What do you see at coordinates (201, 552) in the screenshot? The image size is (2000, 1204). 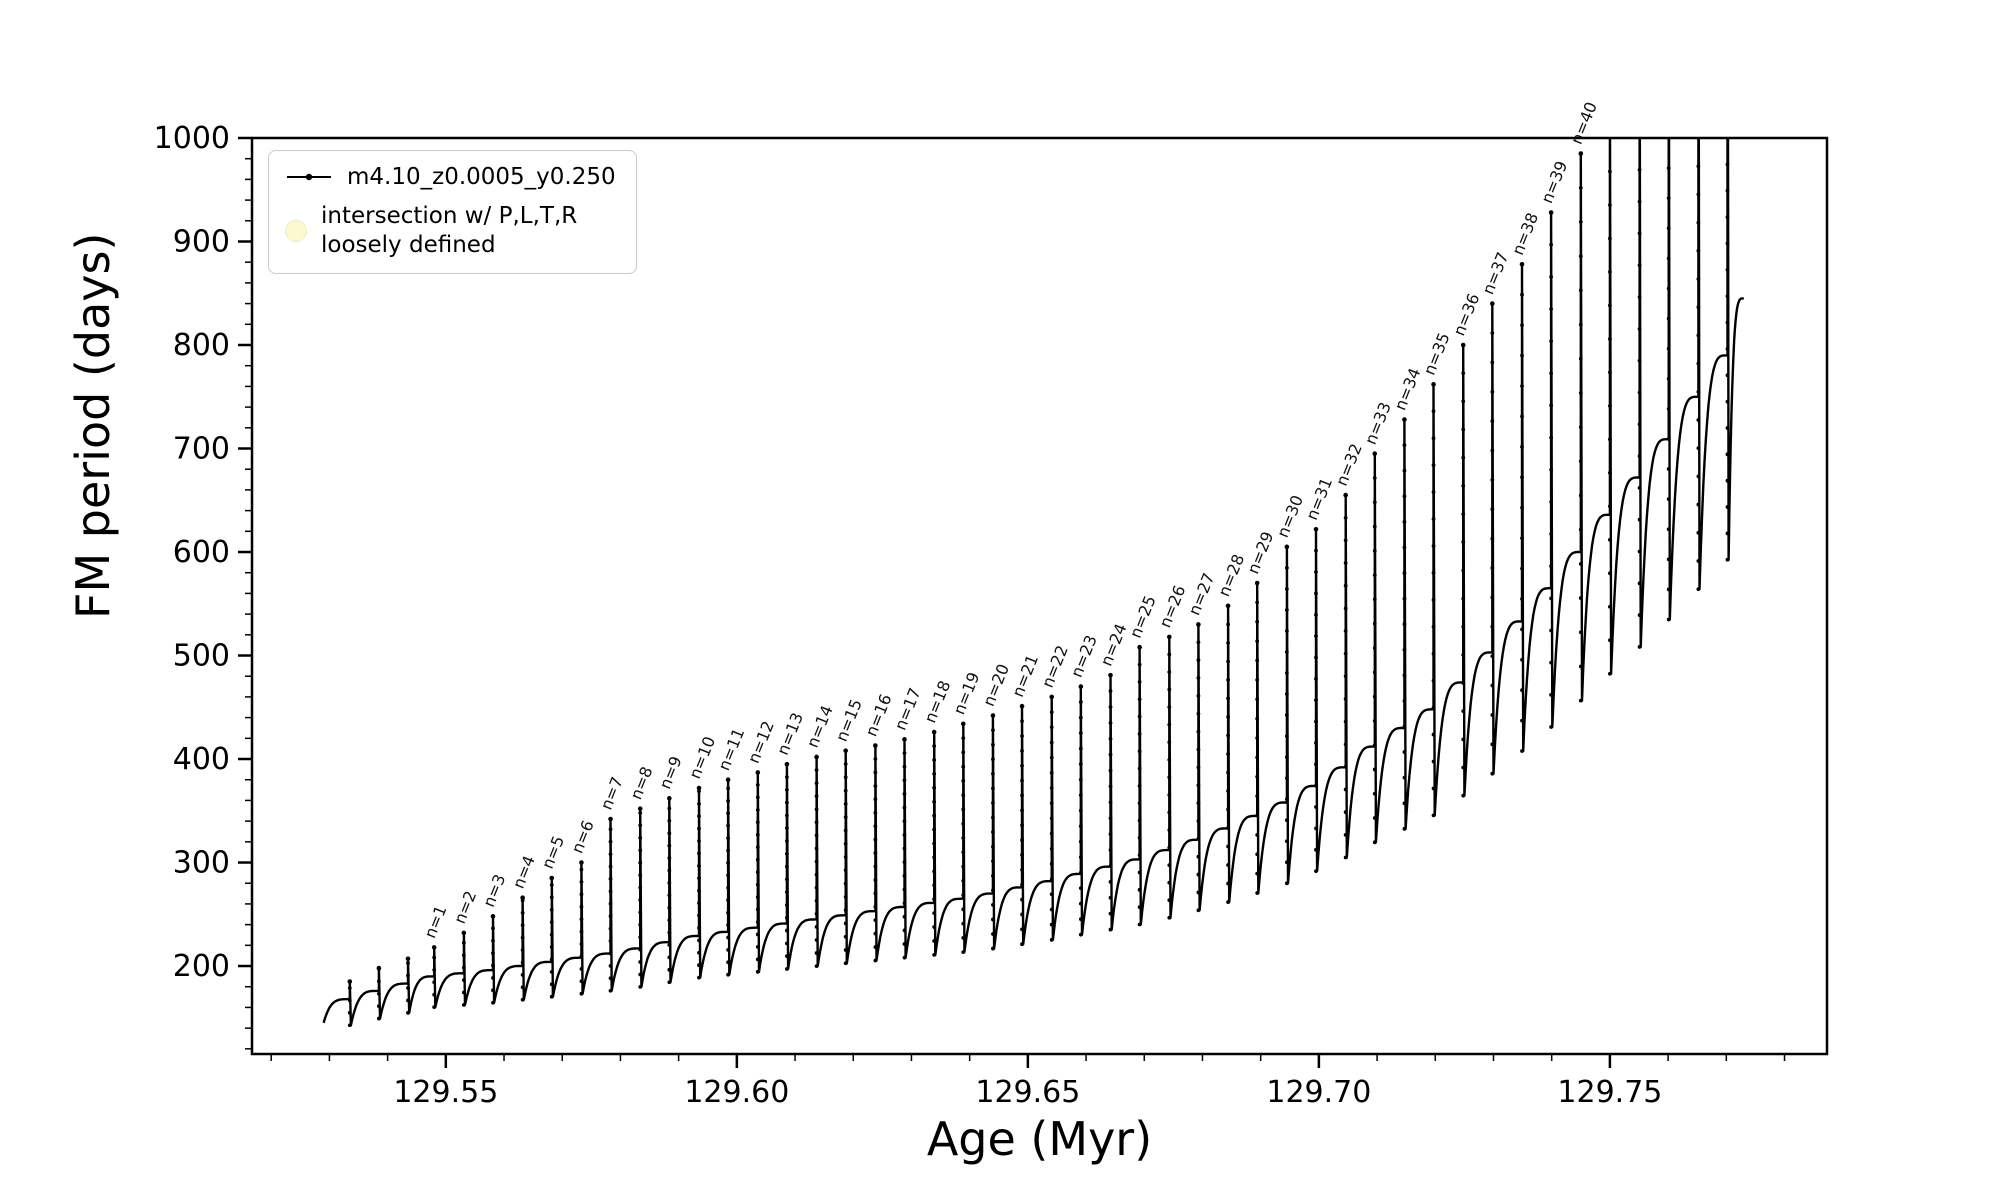 I see `svg-text: 600` at bounding box center [201, 552].